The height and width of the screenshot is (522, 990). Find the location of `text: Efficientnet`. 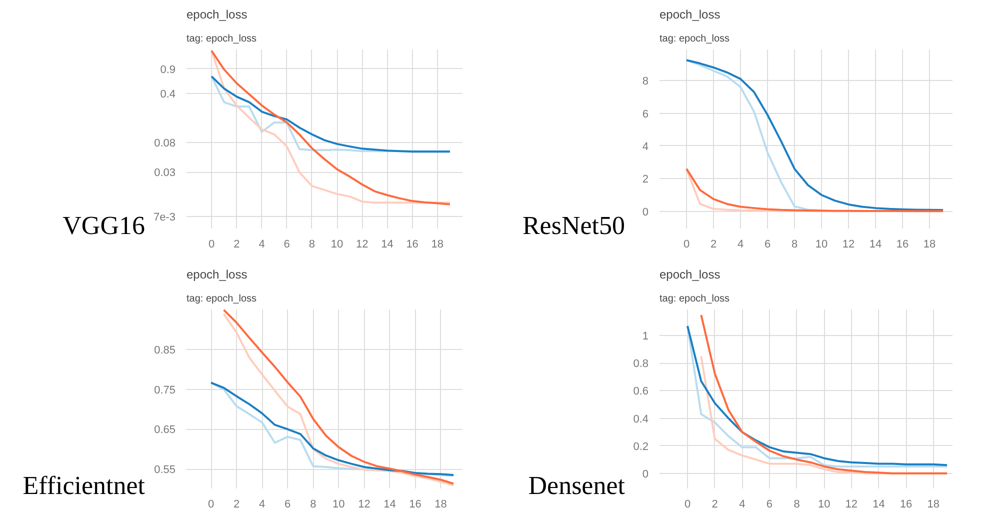

text: Efficientnet is located at coordinates (83, 486).